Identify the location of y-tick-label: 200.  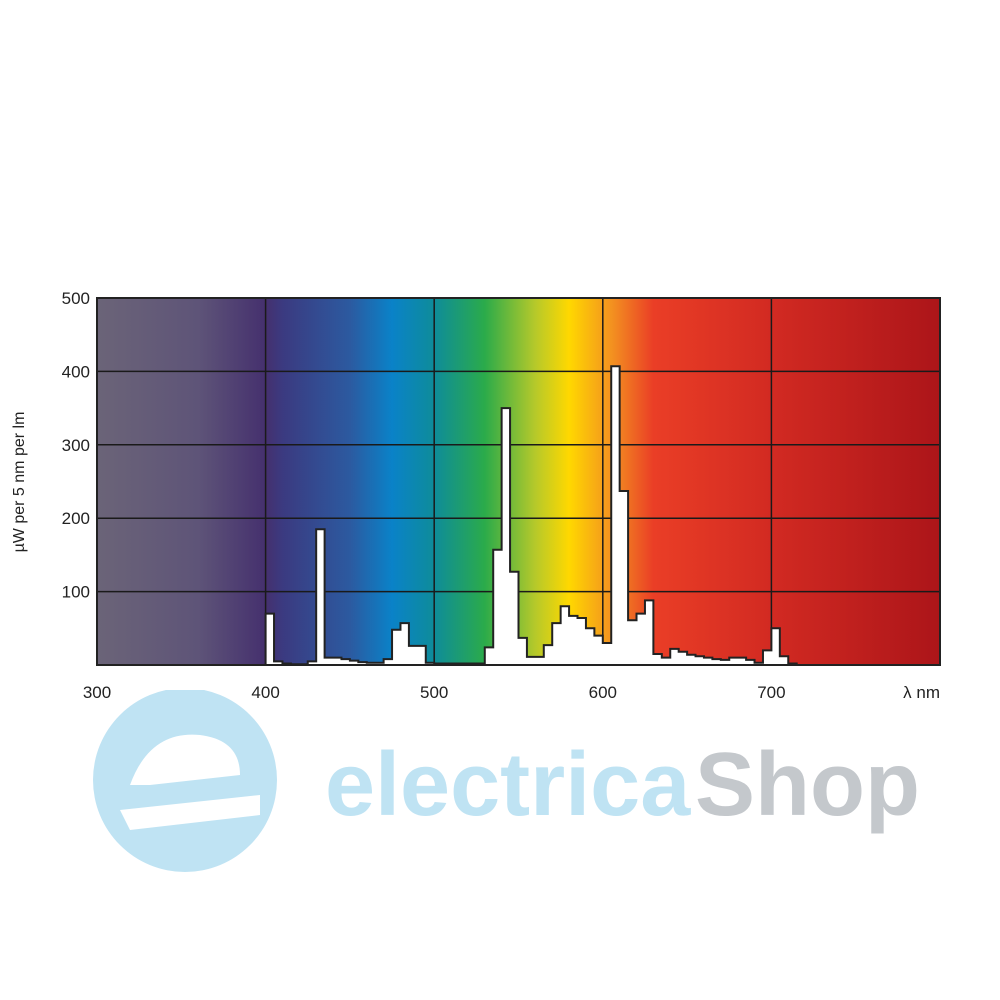
(76, 518).